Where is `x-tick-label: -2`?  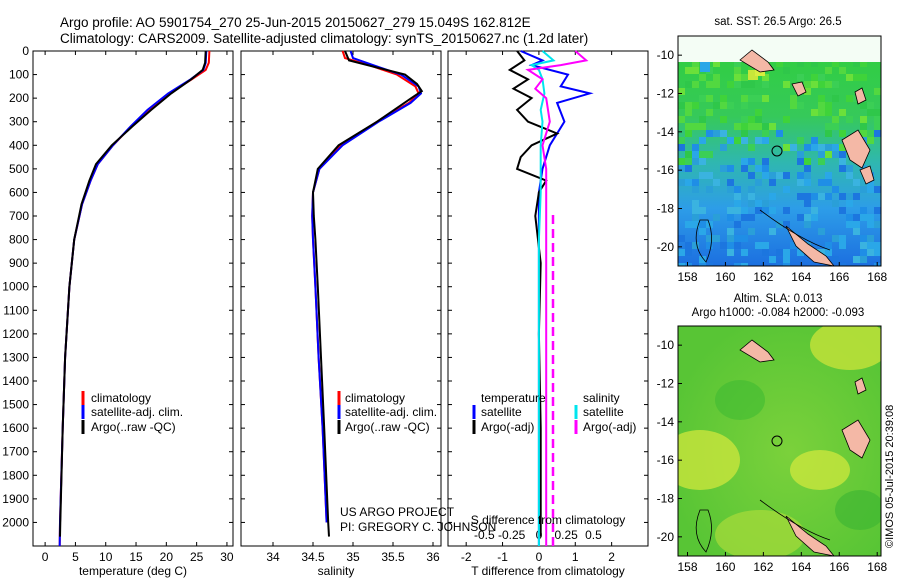
x-tick-label: -2 is located at coordinates (466, 557).